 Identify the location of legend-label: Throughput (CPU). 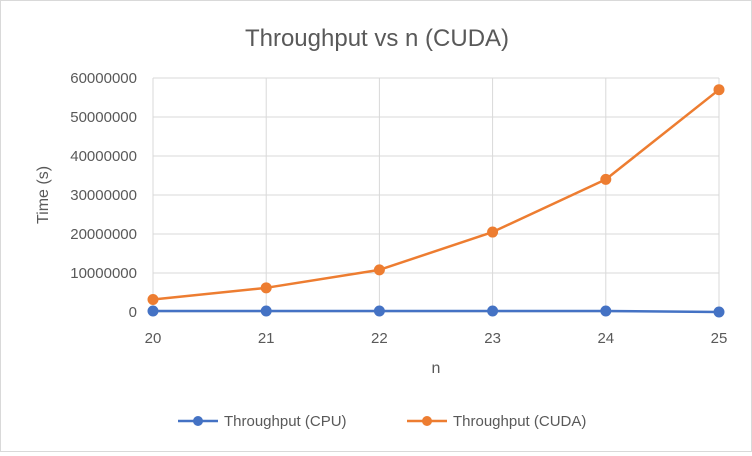
(285, 421).